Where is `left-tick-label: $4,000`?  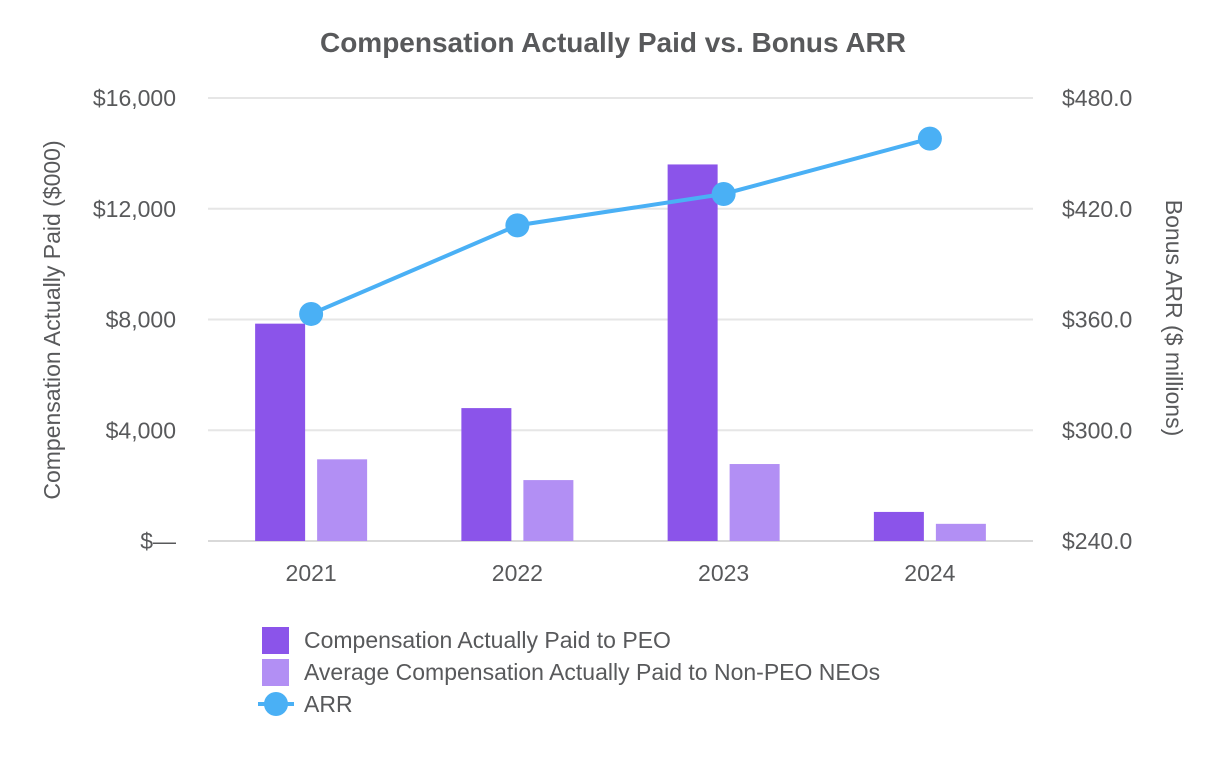 left-tick-label: $4,000 is located at coordinates (141, 430).